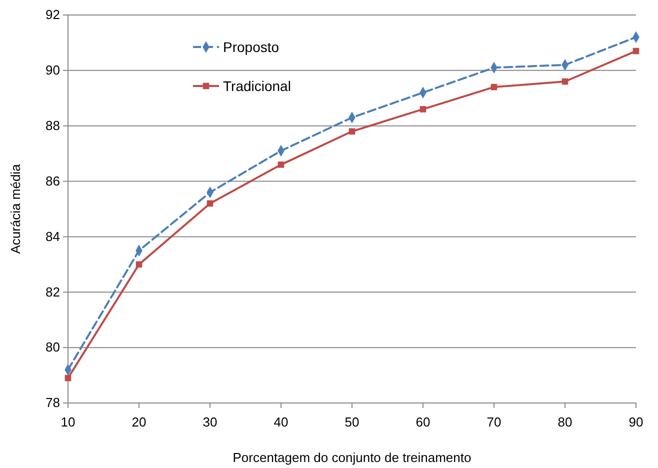  Describe the element at coordinates (139, 422) in the screenshot. I see `x-tick-label: 20` at that location.